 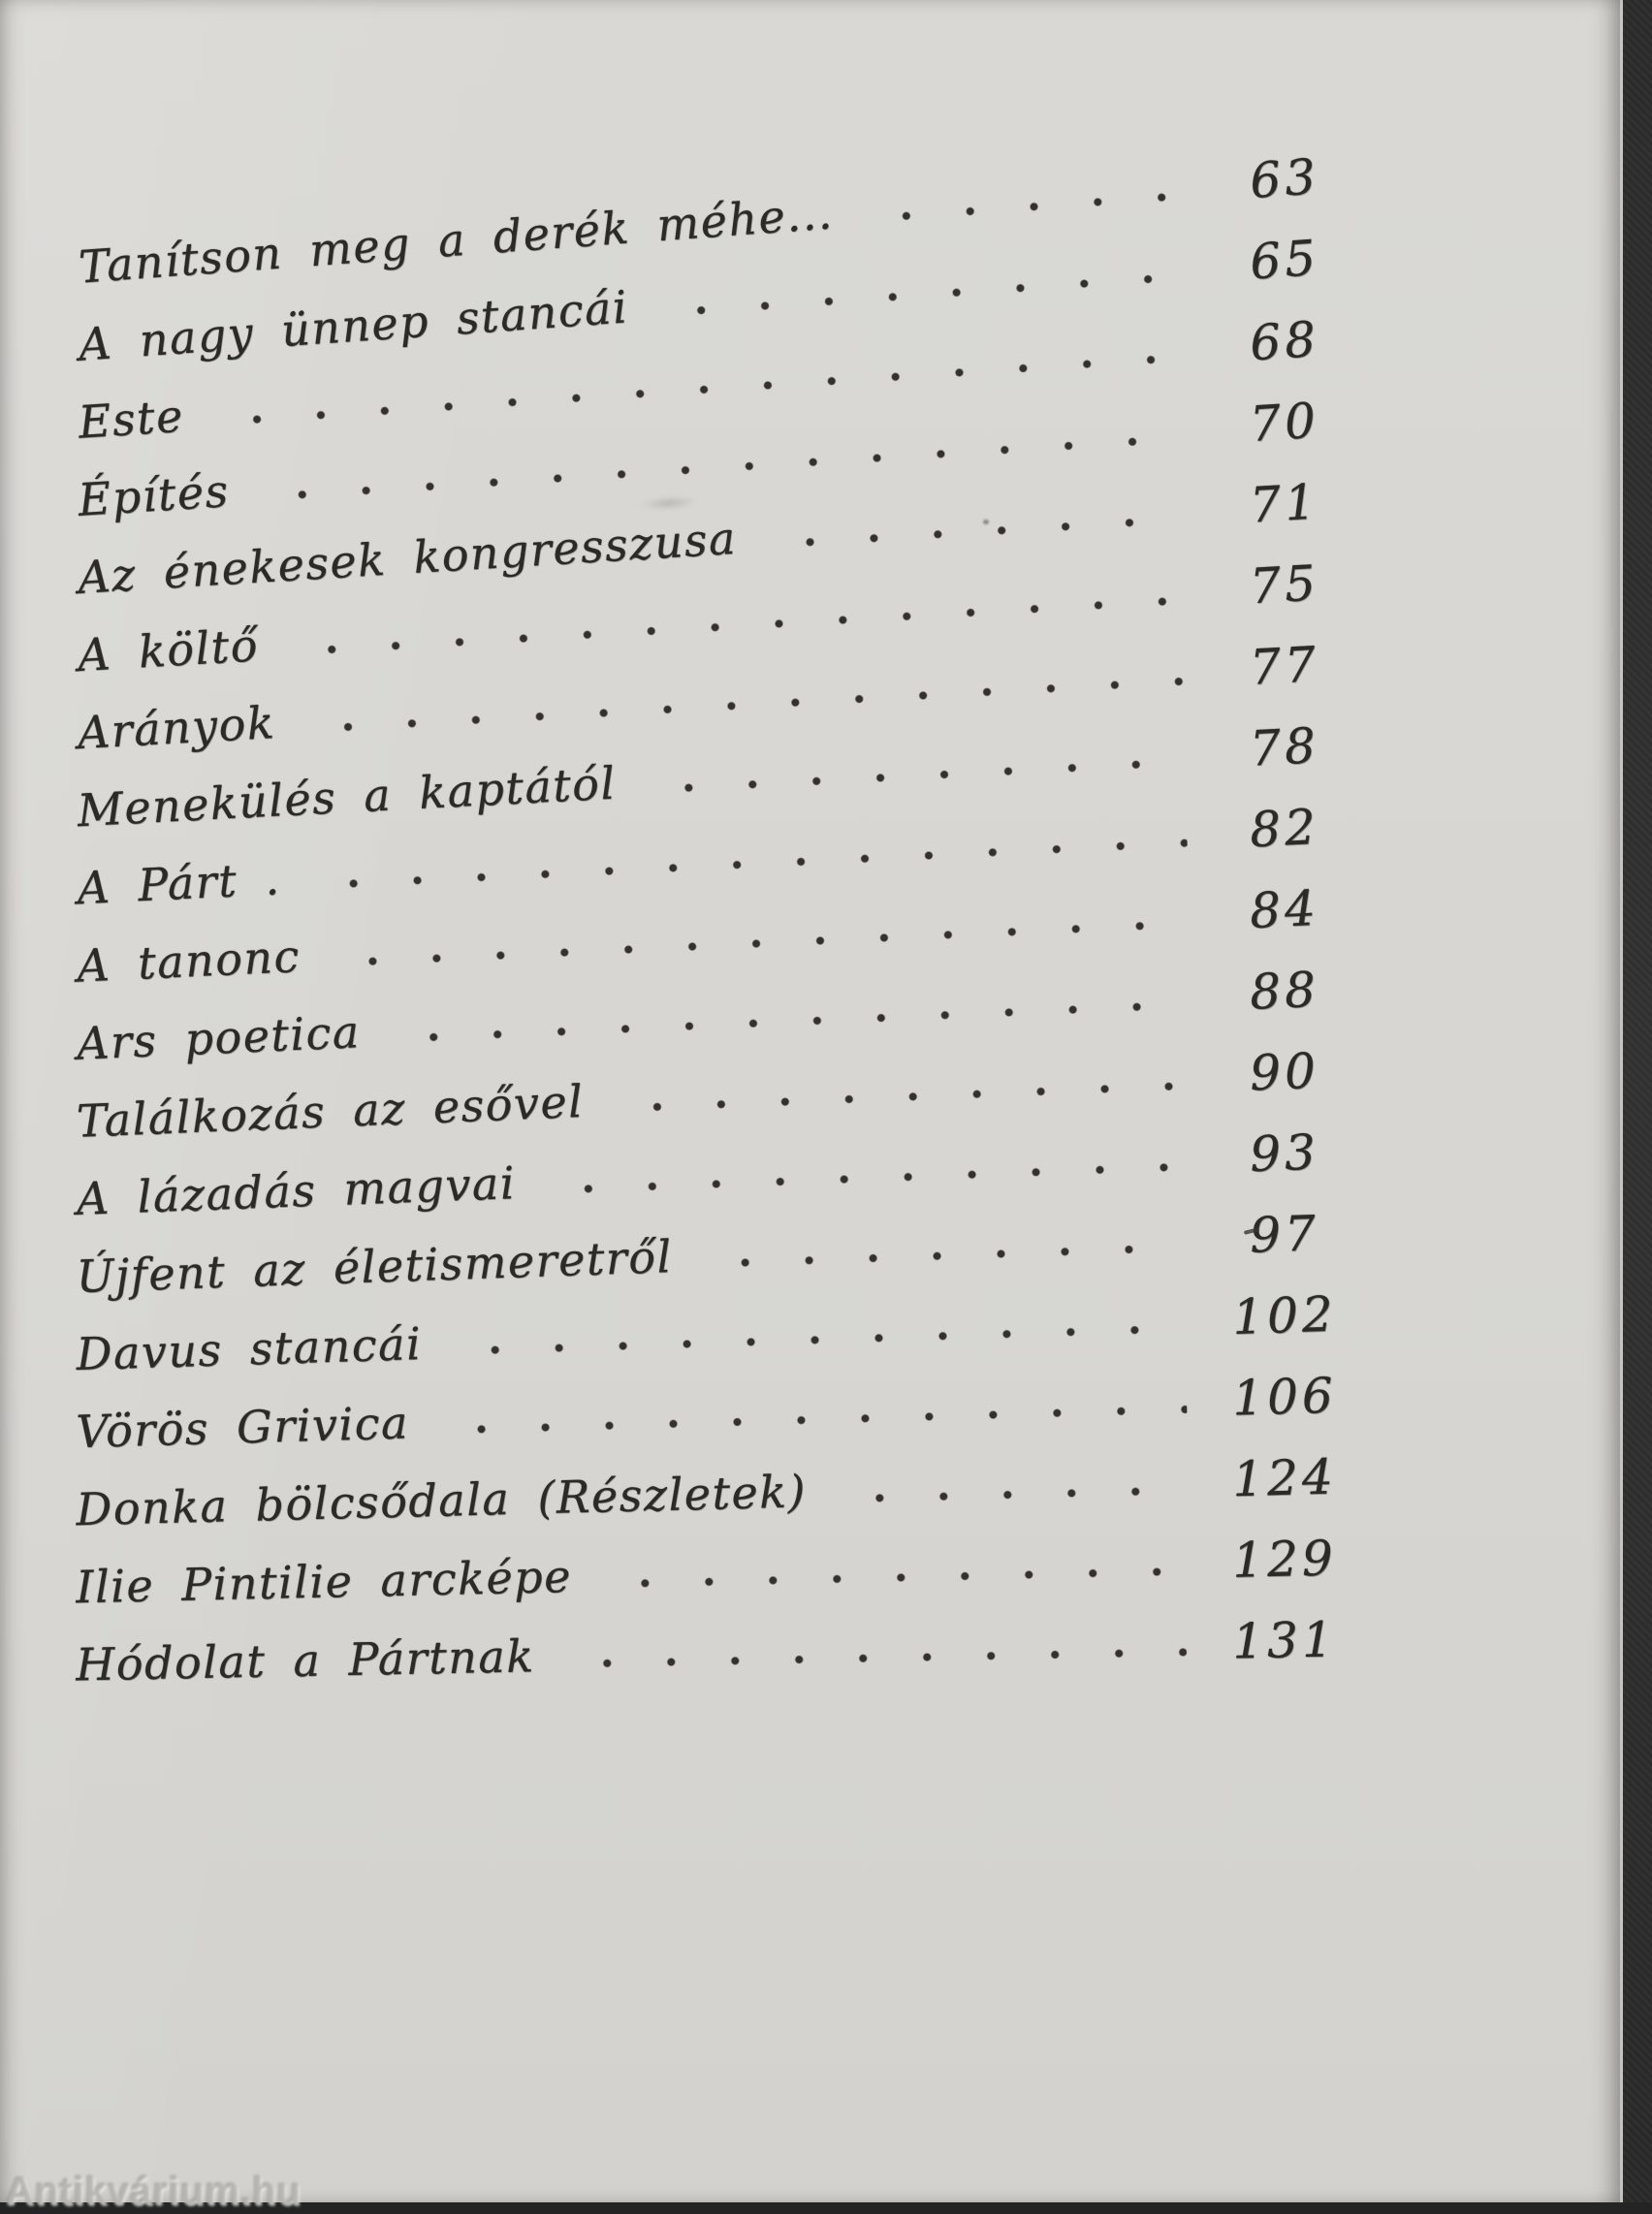 What do you see at coordinates (306, 1660) in the screenshot?
I see `toc-entry-title: Hódolat a Pártnak` at bounding box center [306, 1660].